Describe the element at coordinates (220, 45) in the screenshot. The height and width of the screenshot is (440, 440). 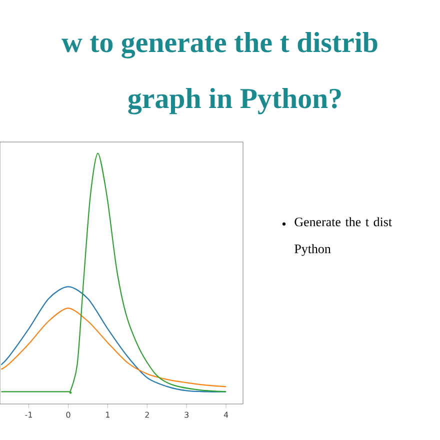
I see `chart-title: w to generate the t distrib` at that location.